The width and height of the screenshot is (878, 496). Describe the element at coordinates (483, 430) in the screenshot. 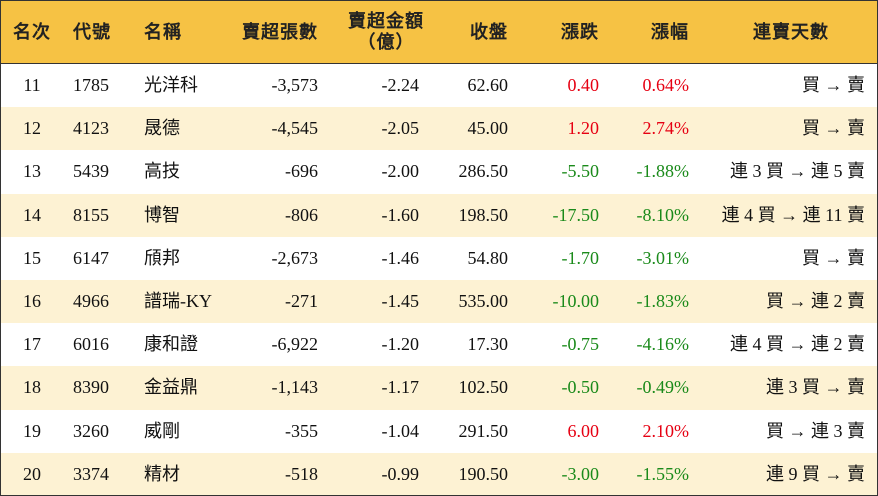

I see `table-cell: 291.50` at that location.